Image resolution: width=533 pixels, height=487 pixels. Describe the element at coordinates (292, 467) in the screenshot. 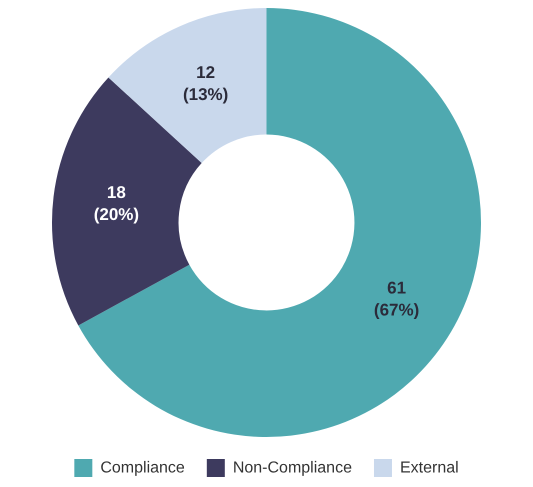

I see `legend-label: Non-Compliance` at that location.